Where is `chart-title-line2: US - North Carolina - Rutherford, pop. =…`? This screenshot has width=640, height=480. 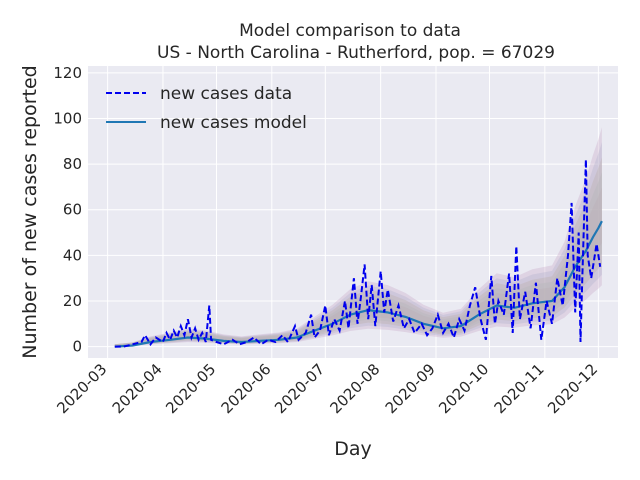 chart-title-line2: US - North Carolina - Rutherford, pop. =… is located at coordinates (356, 53).